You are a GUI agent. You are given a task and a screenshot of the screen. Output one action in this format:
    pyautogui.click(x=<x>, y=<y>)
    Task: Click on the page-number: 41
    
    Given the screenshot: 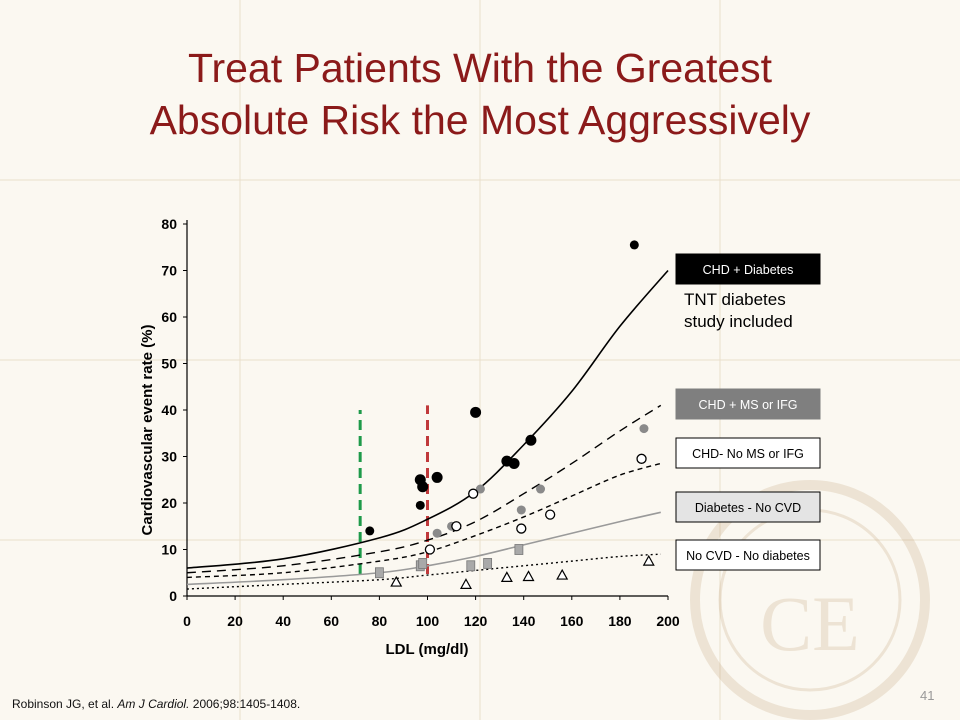 What is the action you would take?
    pyautogui.click(x=927, y=695)
    